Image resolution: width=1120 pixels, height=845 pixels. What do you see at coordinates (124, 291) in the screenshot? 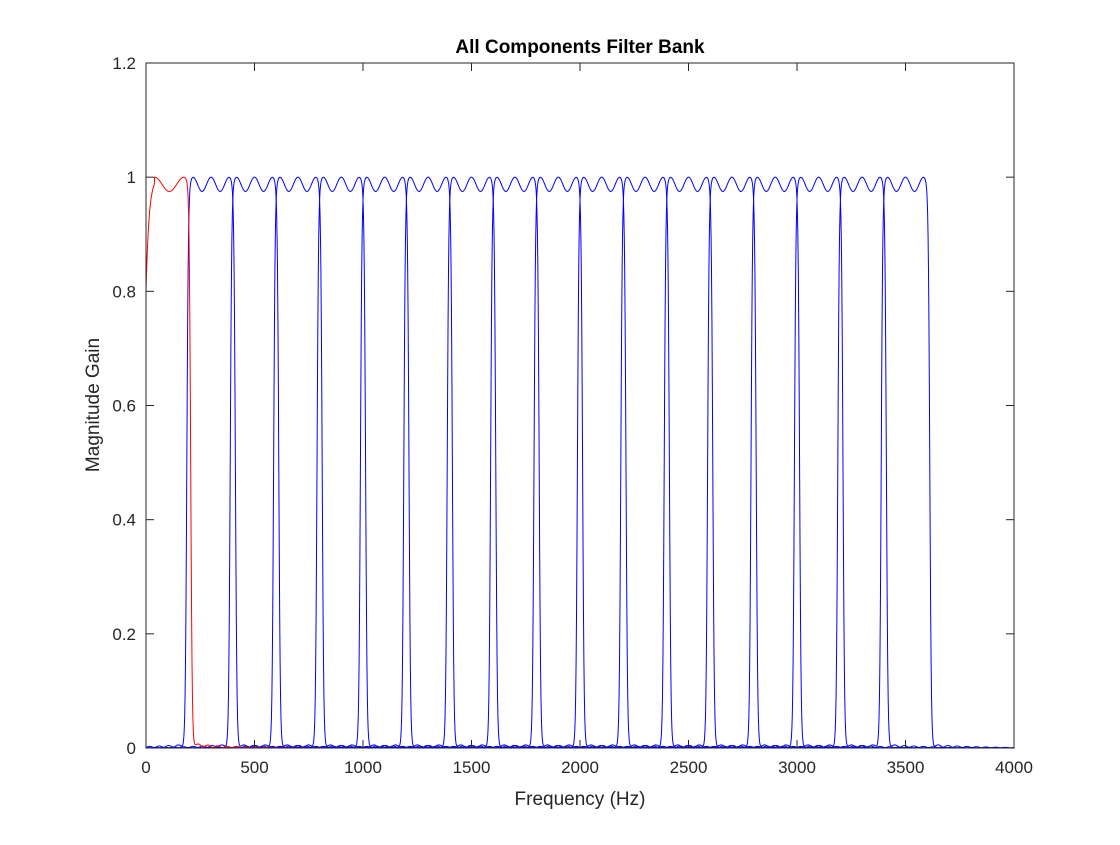
I see `y-tick-label: 0.8` at bounding box center [124, 291].